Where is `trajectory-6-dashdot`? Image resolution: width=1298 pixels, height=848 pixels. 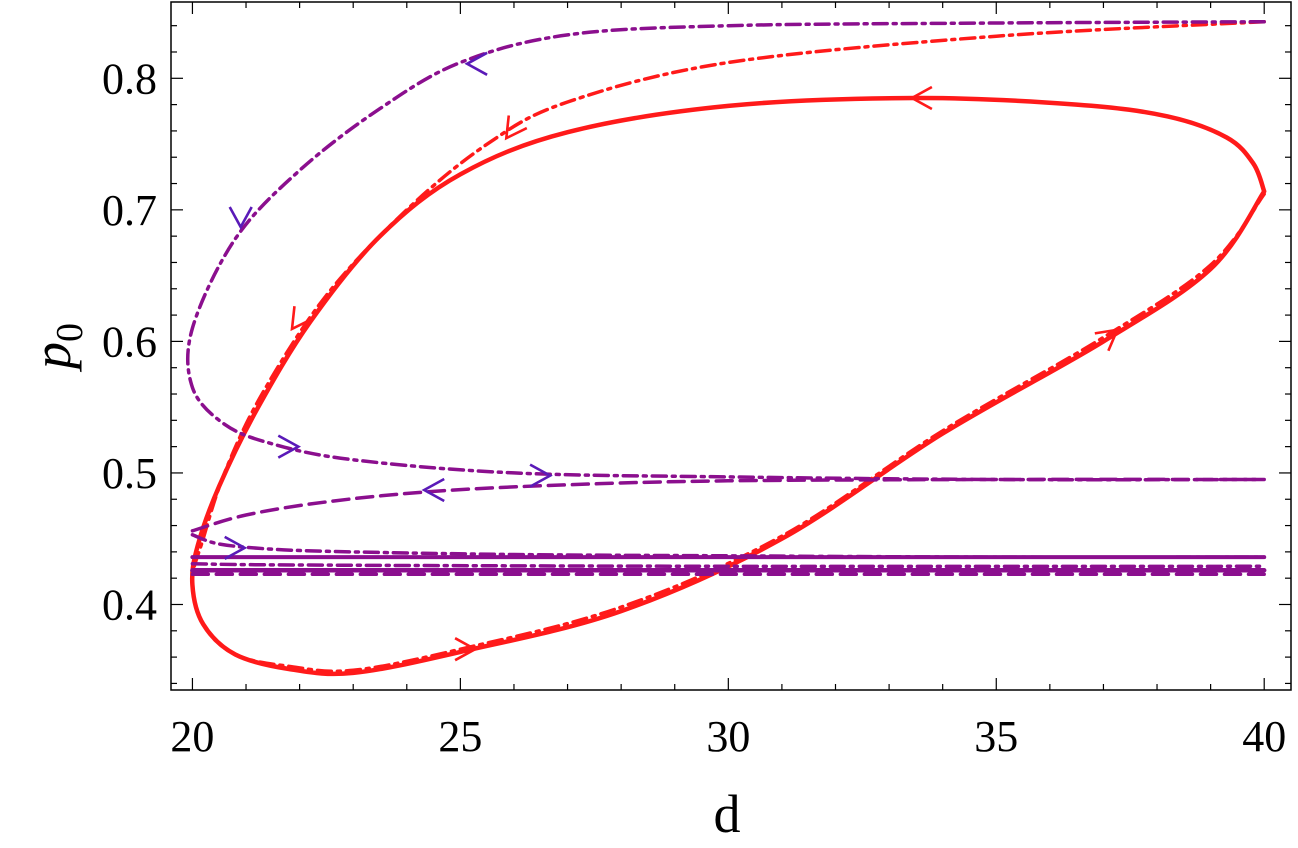 trajectory-6-dashdot is located at coordinates (728, 565).